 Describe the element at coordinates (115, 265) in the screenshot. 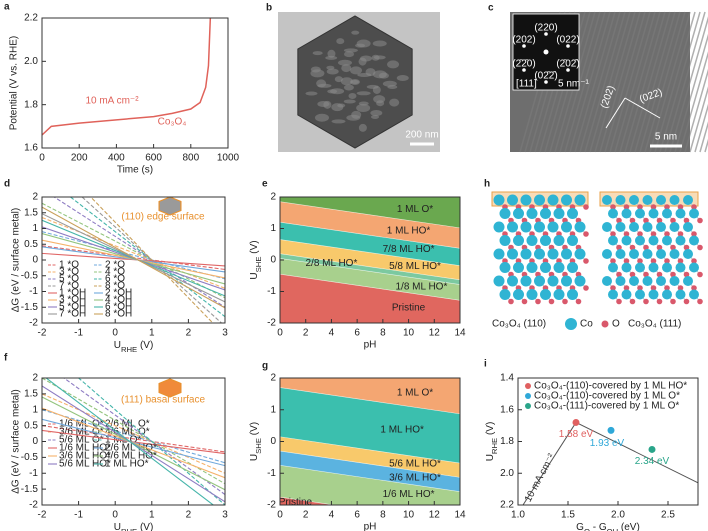

I see `legend-label: 2 *O` at that location.